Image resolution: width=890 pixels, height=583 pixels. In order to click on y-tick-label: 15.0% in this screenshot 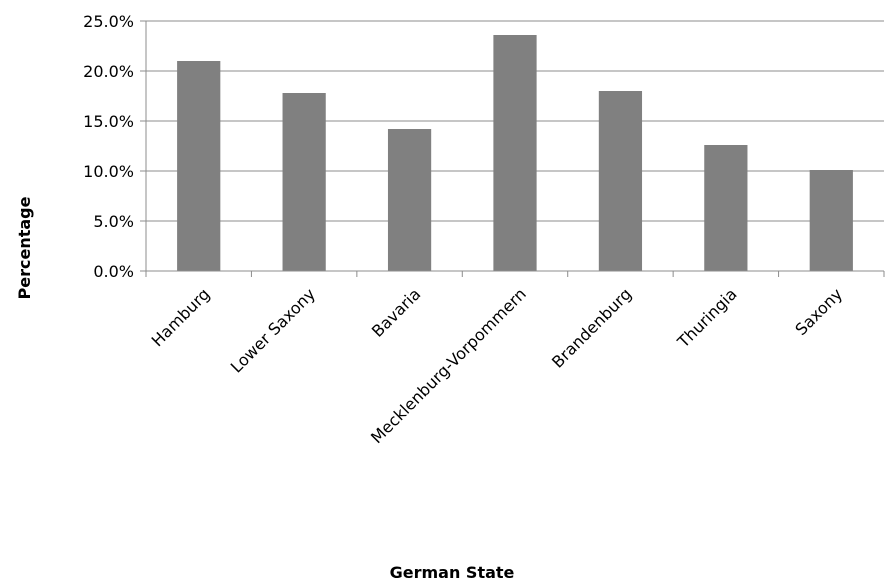, I will do `click(108, 121)`.